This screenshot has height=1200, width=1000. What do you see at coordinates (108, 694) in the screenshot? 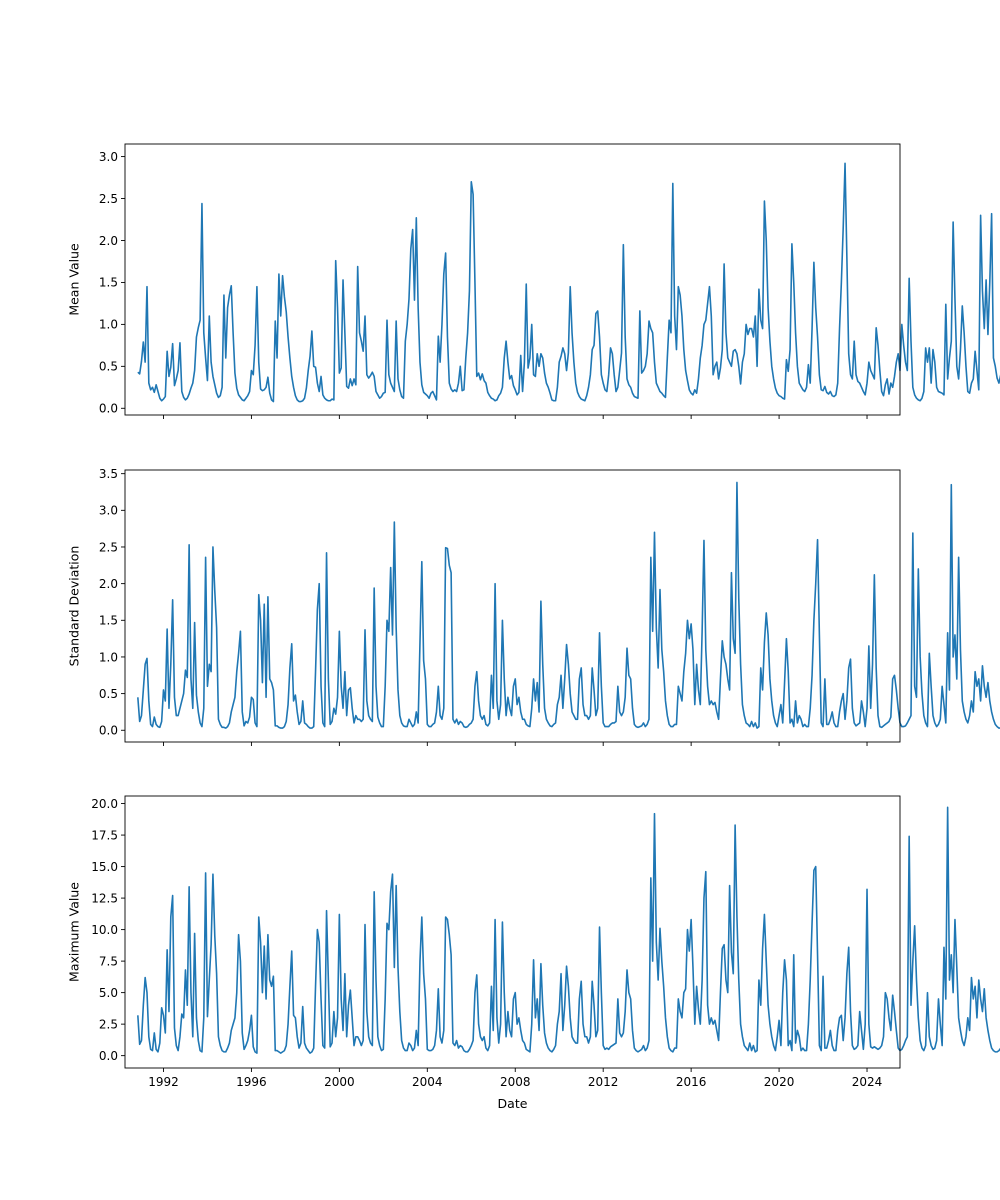
I see `standard-deviation-y-tick-label: 0.5` at bounding box center [108, 694].